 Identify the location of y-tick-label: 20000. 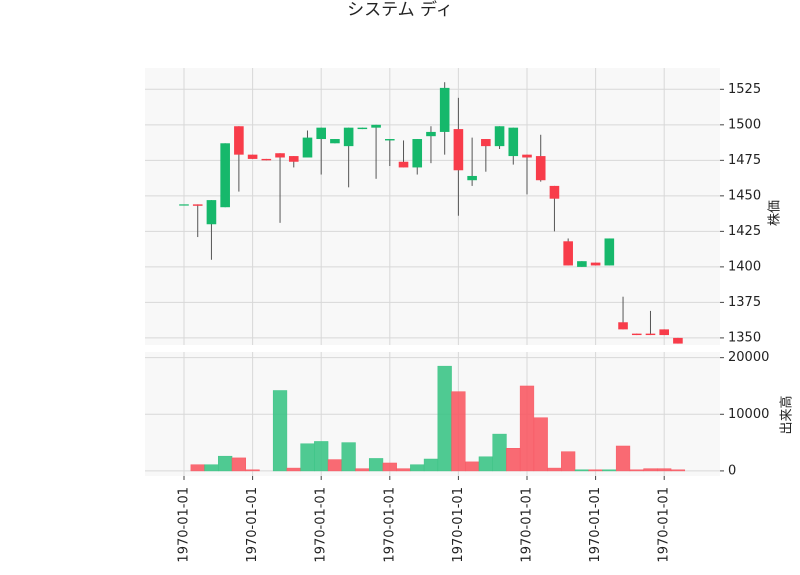
(748, 357).